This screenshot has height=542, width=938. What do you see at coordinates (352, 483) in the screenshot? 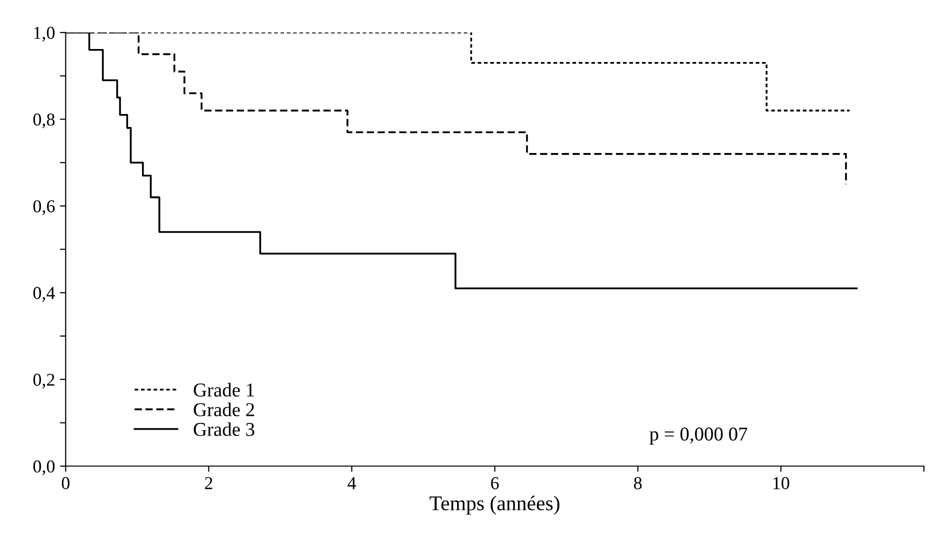
I see `x-tick-label: 4` at bounding box center [352, 483].